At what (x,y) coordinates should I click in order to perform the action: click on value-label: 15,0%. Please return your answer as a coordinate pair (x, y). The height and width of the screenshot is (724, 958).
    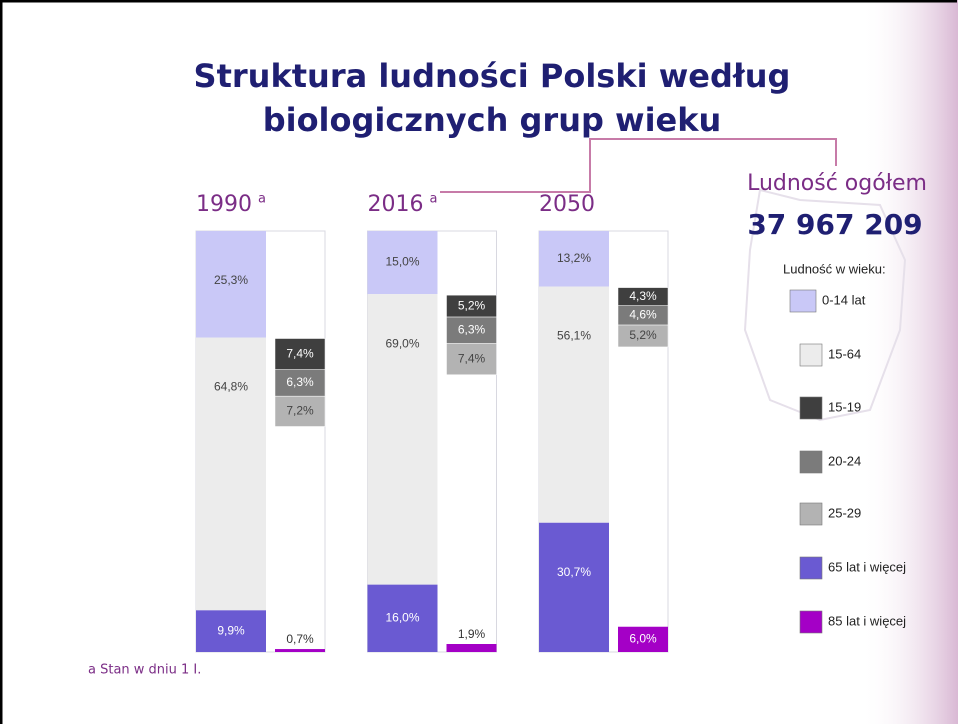
    Looking at the image, I should click on (402, 262).